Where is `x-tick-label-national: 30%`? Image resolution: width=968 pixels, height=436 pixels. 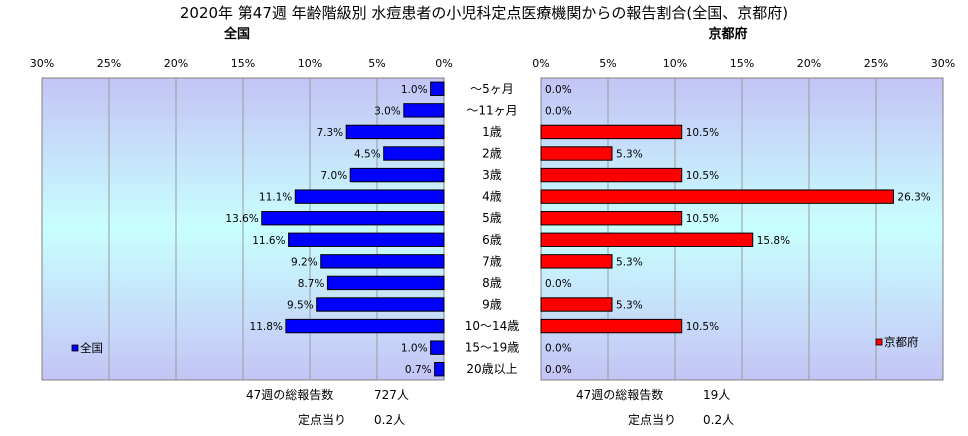
x-tick-label-national: 30% is located at coordinates (42, 63).